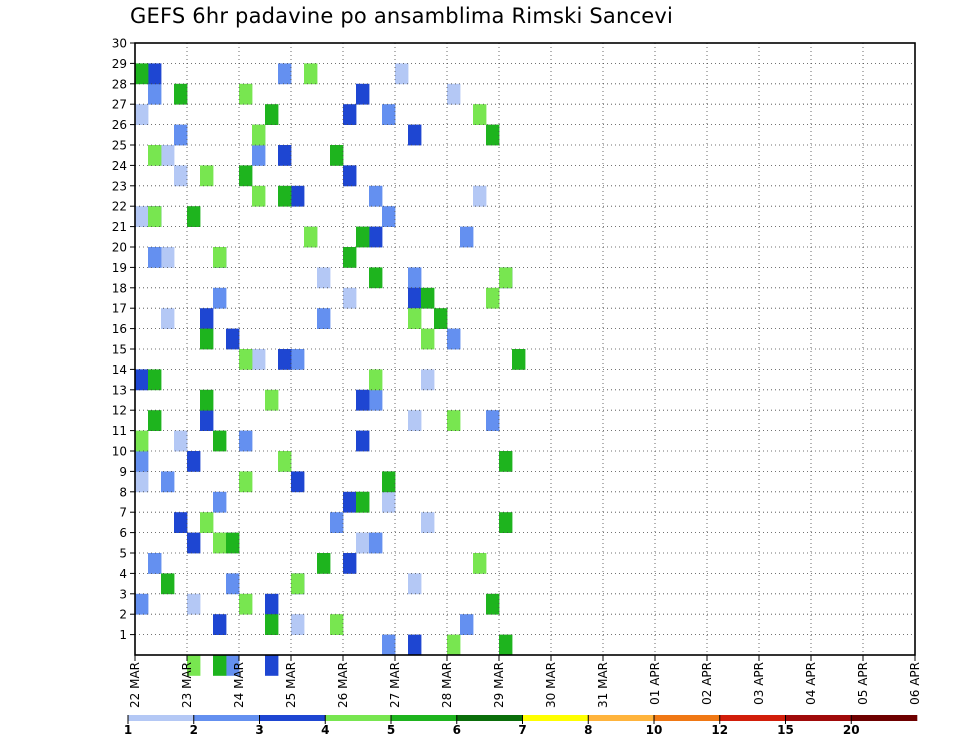 The image size is (960, 742). I want to click on y-tick-label: 28, so click(119, 84).